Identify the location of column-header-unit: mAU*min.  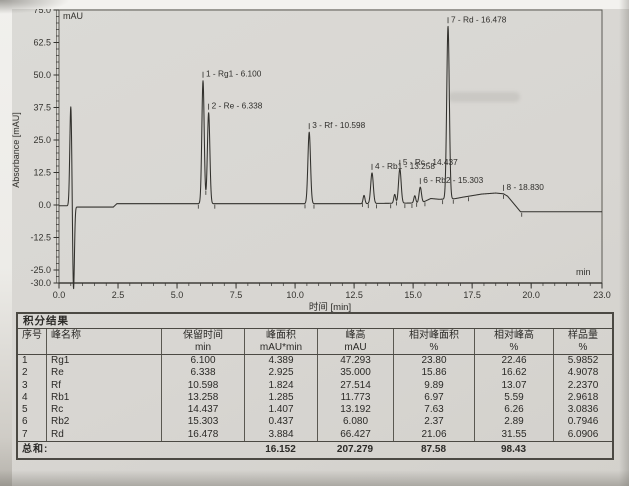
(281, 347).